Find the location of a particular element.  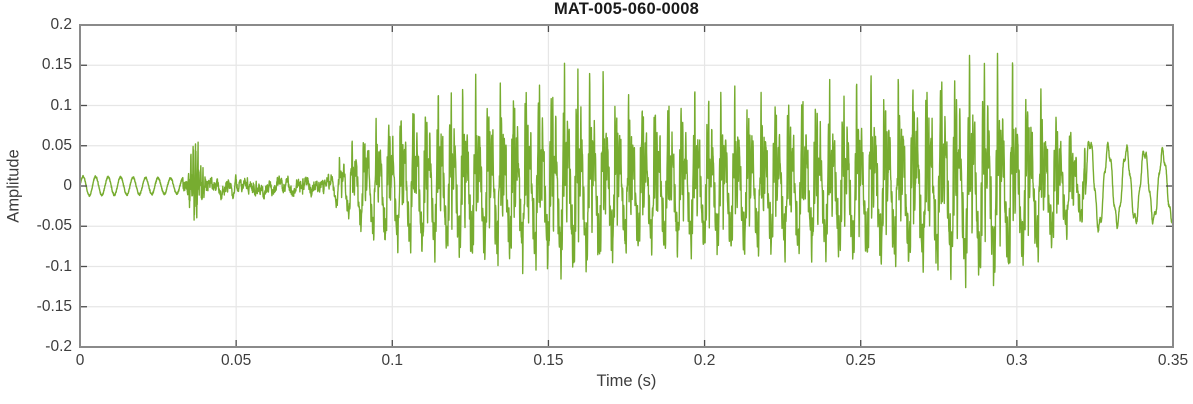

y-tick-label: -0.15 is located at coordinates (54, 306).